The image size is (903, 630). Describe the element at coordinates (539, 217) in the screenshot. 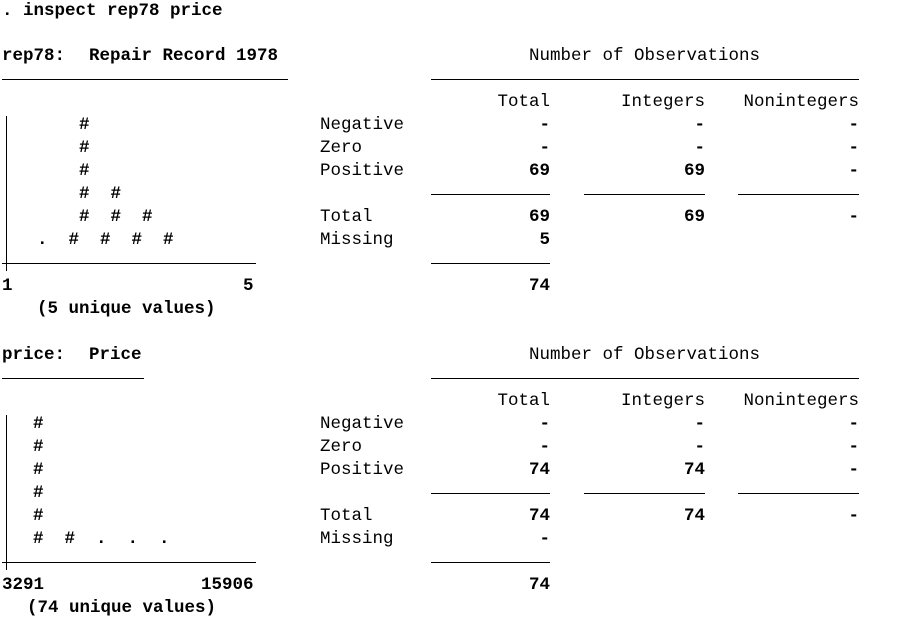

I see `cell-total-total: 69` at that location.